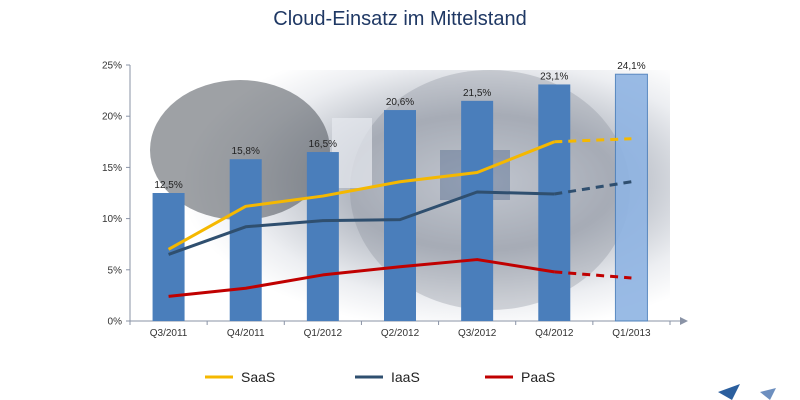 This screenshot has width=800, height=400. Describe the element at coordinates (323, 333) in the screenshot. I see `x-tick-label: Q1/2012` at that location.